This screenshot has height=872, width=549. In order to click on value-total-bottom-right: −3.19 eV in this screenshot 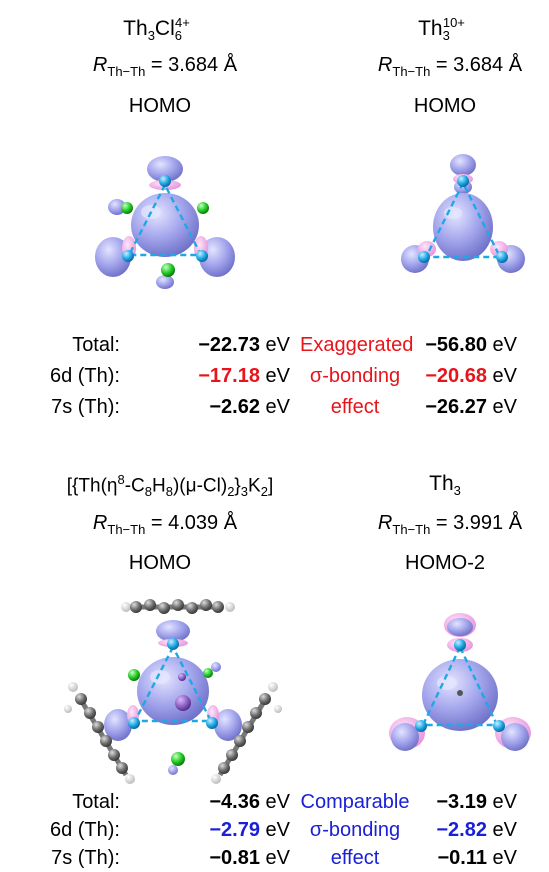, I will do `click(476, 802)`.